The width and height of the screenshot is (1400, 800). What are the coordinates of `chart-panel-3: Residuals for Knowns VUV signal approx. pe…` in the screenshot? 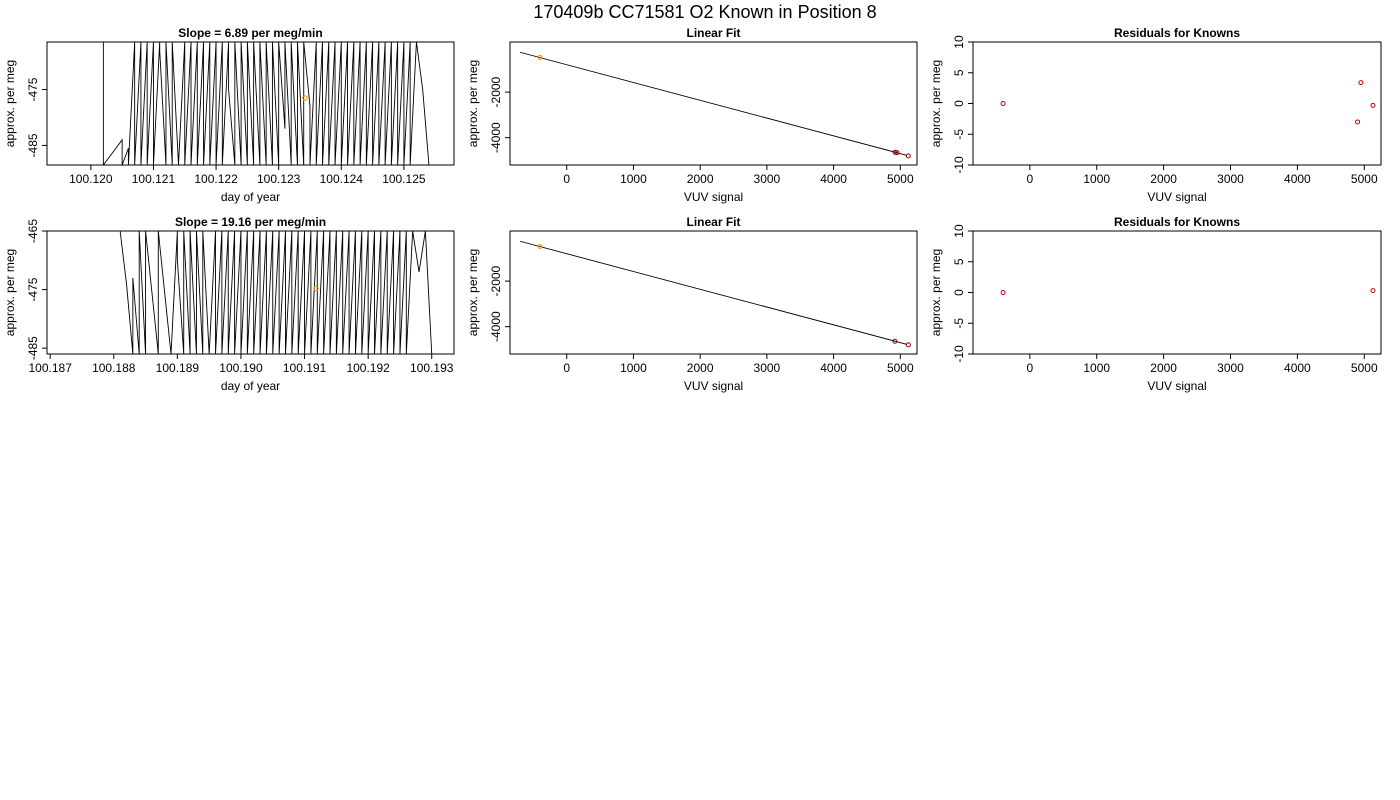 It's located at (1155, 115).